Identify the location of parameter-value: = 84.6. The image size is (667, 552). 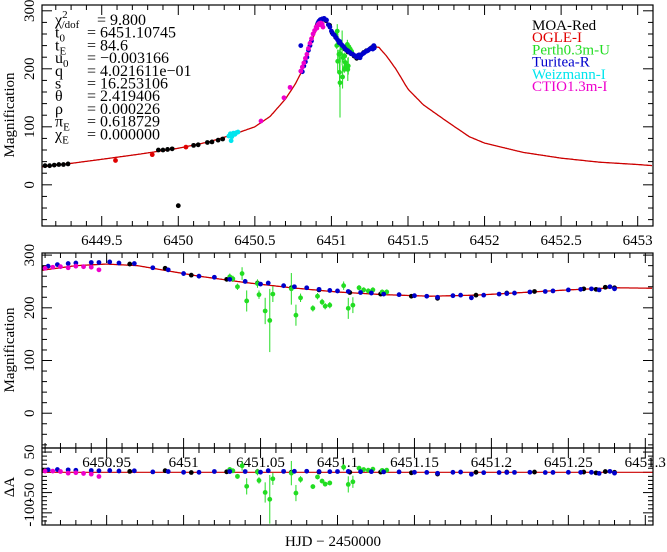
(107, 45).